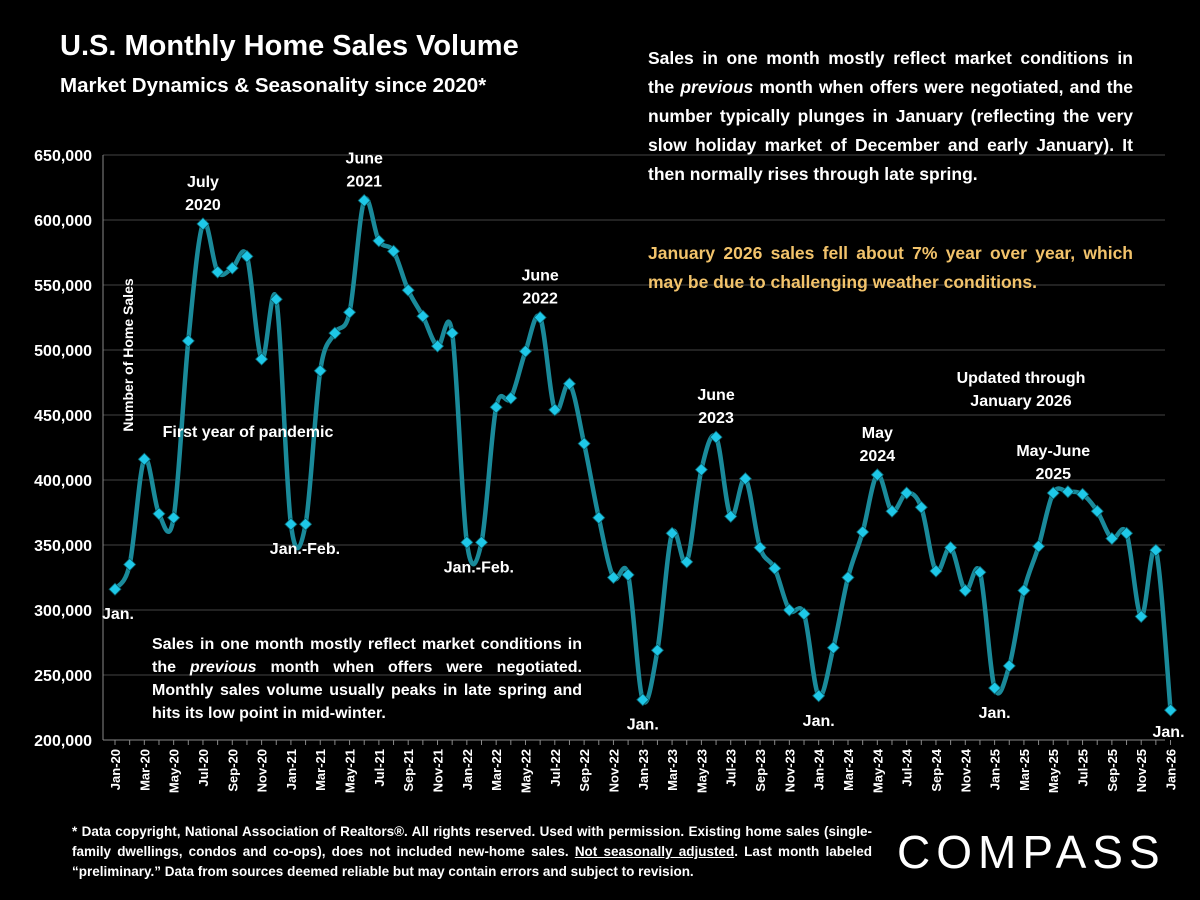  What do you see at coordinates (174, 771) in the screenshot?
I see `x-tick-label: May-20` at bounding box center [174, 771].